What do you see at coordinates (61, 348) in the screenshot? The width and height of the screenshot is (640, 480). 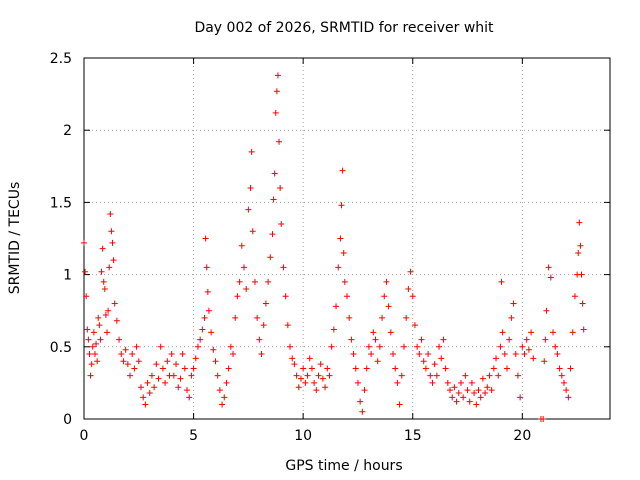 I see `y-tick-label: 0.5` at bounding box center [61, 348].